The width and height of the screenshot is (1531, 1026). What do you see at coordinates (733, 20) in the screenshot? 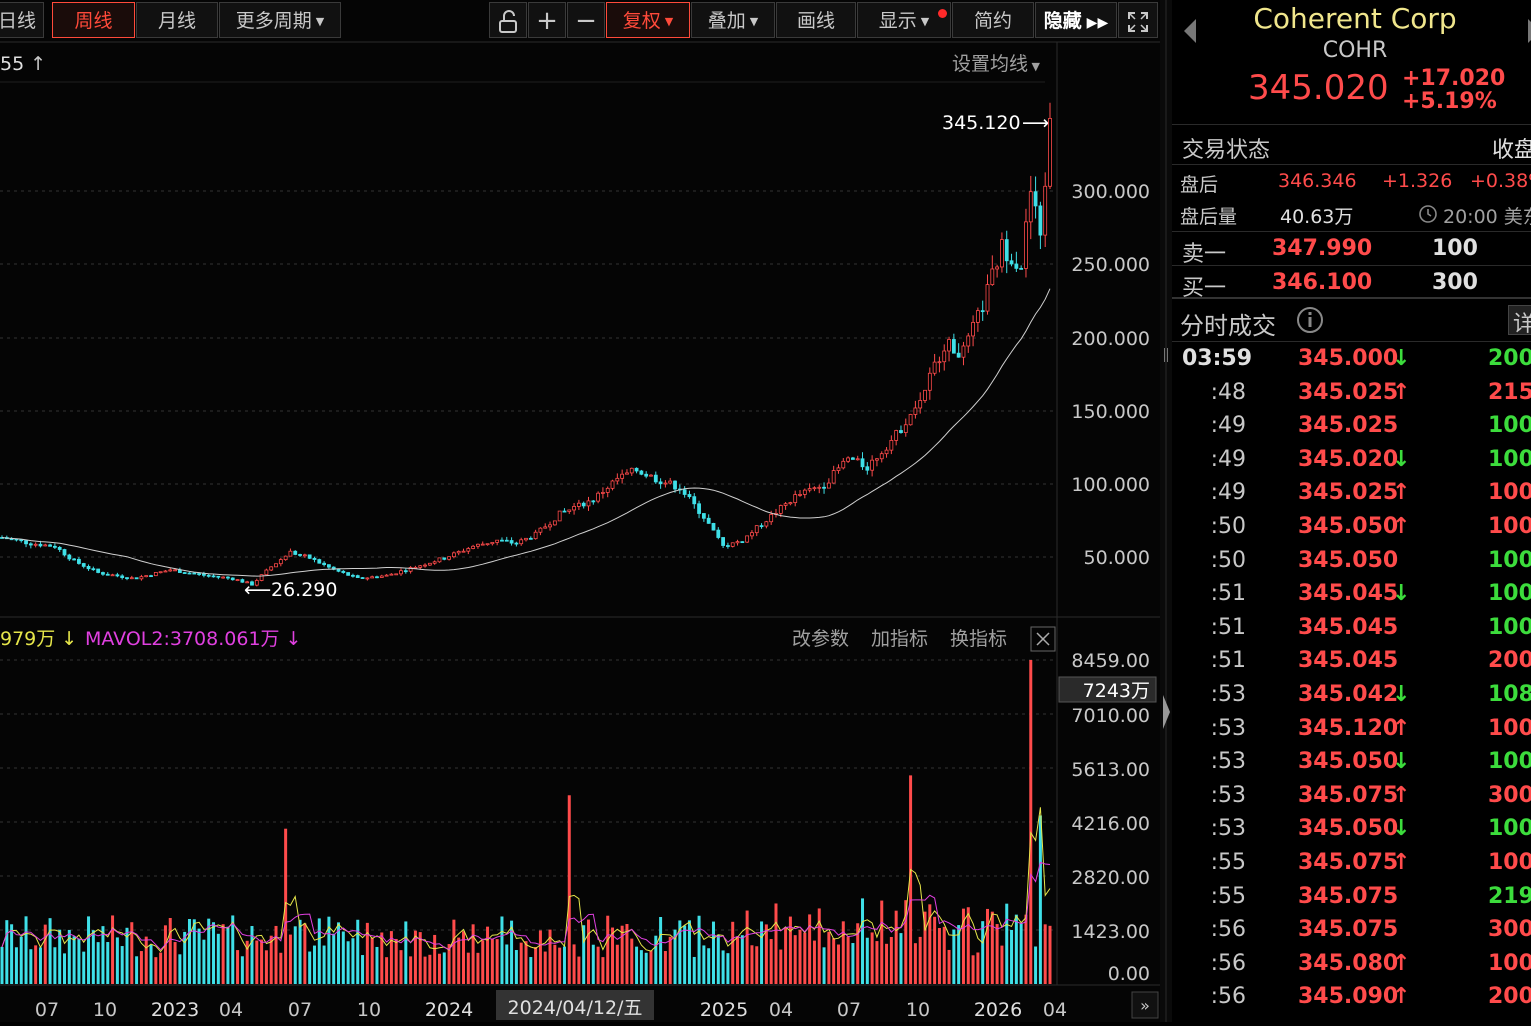
I see `overlay-button: 叠加 ▼` at bounding box center [733, 20].